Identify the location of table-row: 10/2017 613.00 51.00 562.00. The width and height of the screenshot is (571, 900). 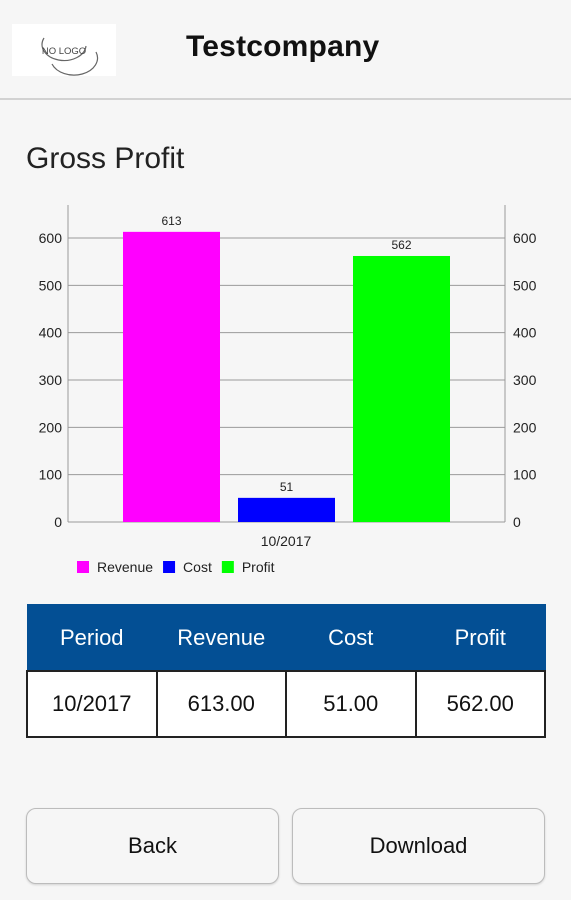
(286, 704).